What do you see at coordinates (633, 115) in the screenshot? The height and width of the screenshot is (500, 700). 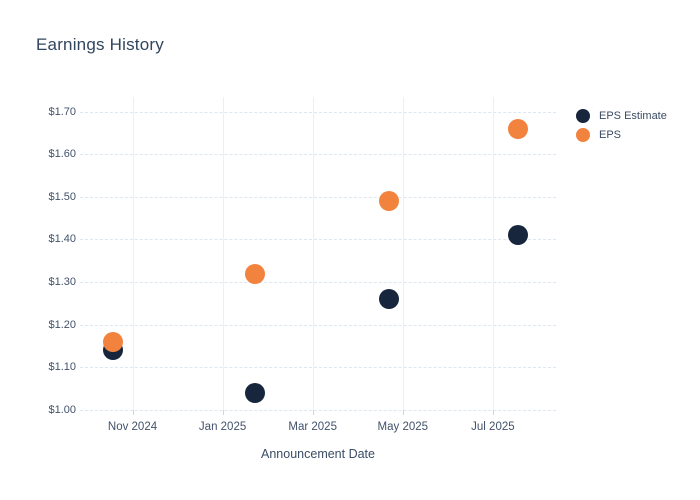 I see `legend-label: EPS Estimate` at bounding box center [633, 115].